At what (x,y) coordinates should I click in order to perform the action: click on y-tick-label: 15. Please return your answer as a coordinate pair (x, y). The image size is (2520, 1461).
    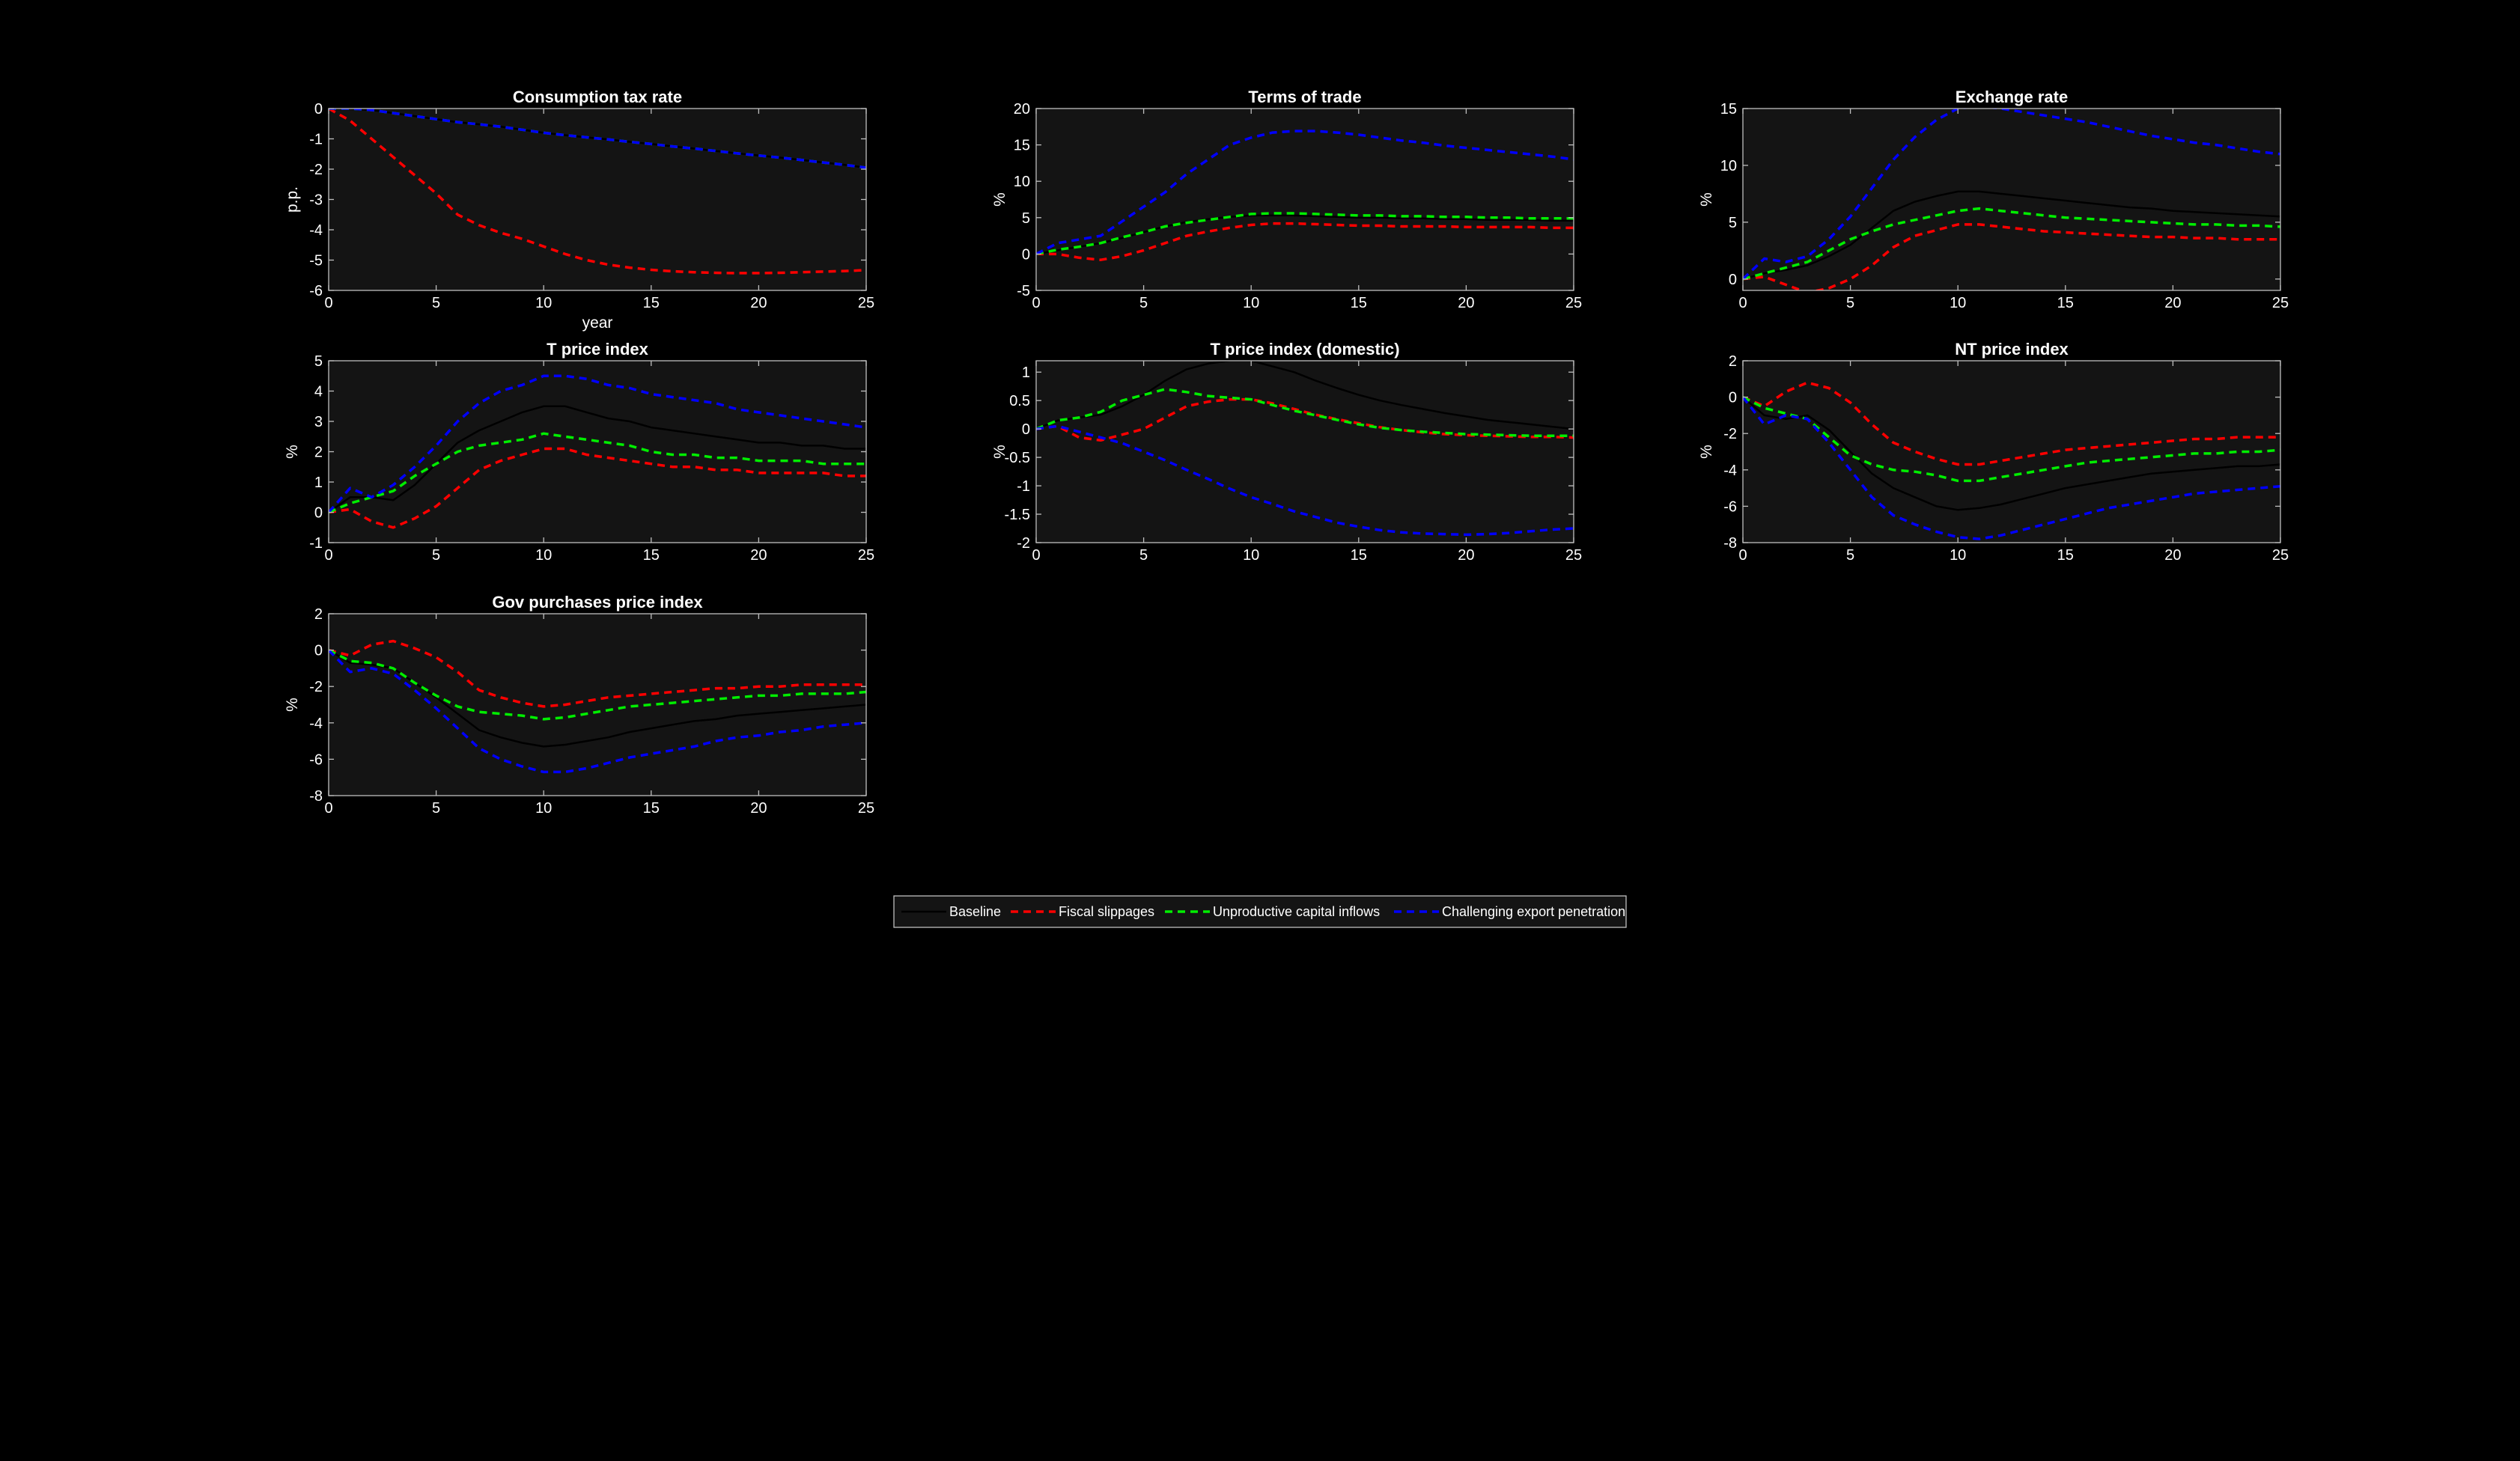
    Looking at the image, I should click on (1728, 109).